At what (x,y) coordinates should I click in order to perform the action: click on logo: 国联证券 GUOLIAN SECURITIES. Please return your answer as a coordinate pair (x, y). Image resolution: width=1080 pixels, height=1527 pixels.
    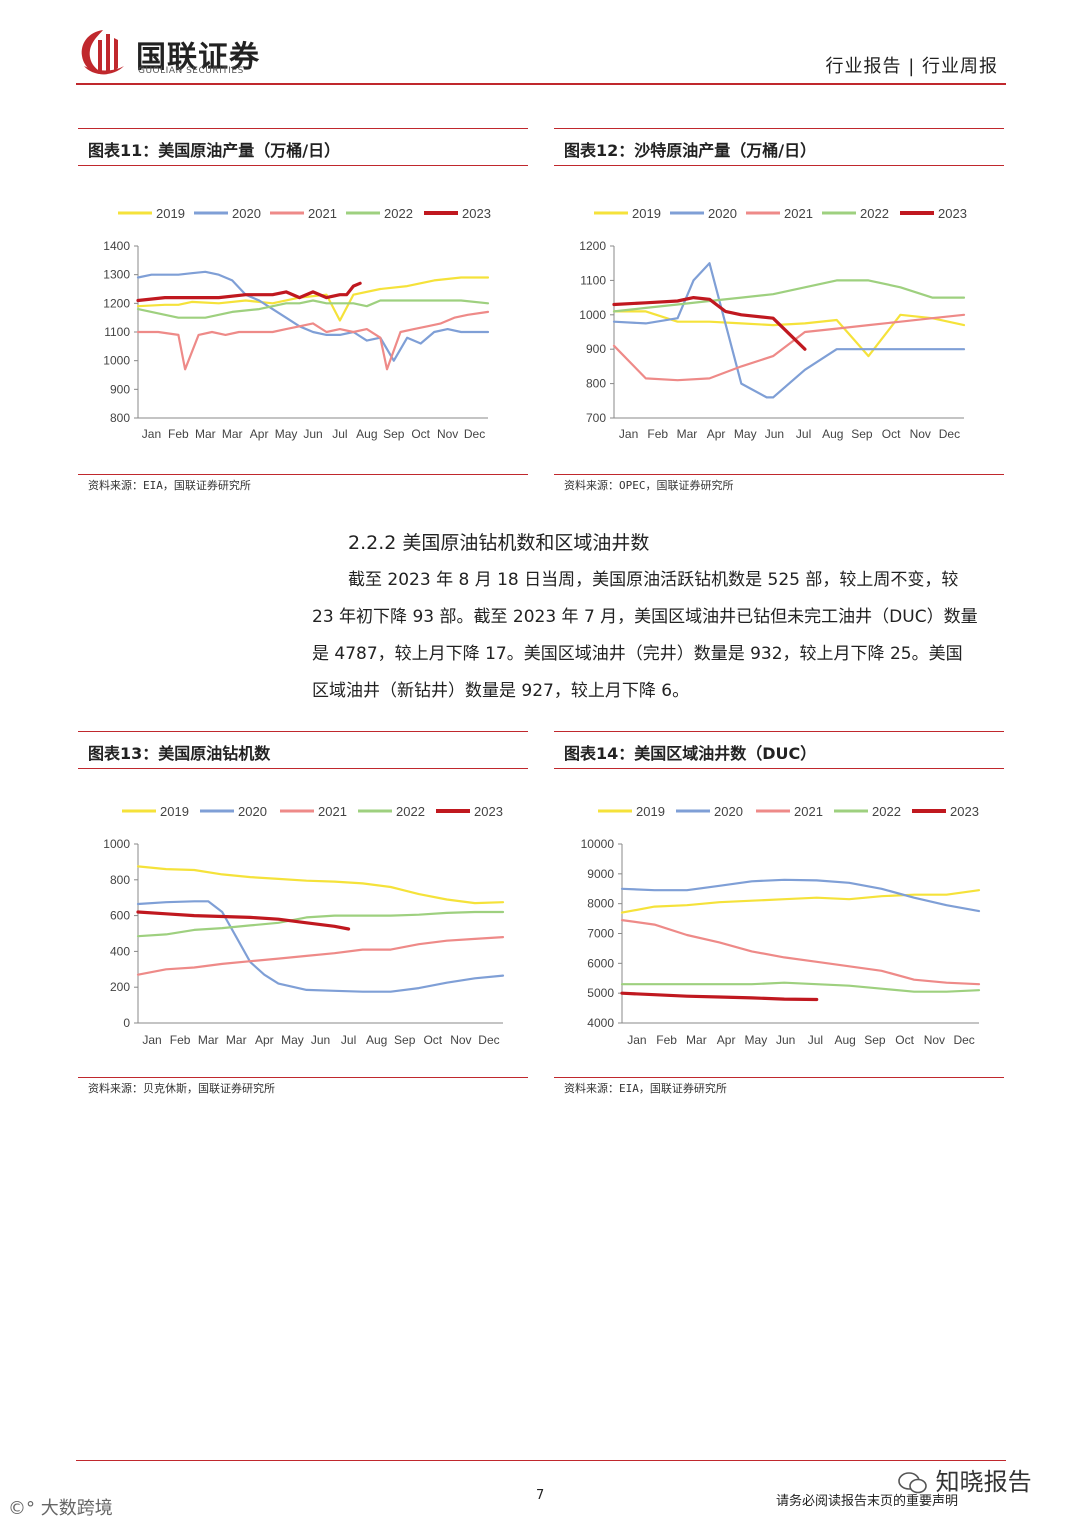
    Looking at the image, I should click on (178, 54).